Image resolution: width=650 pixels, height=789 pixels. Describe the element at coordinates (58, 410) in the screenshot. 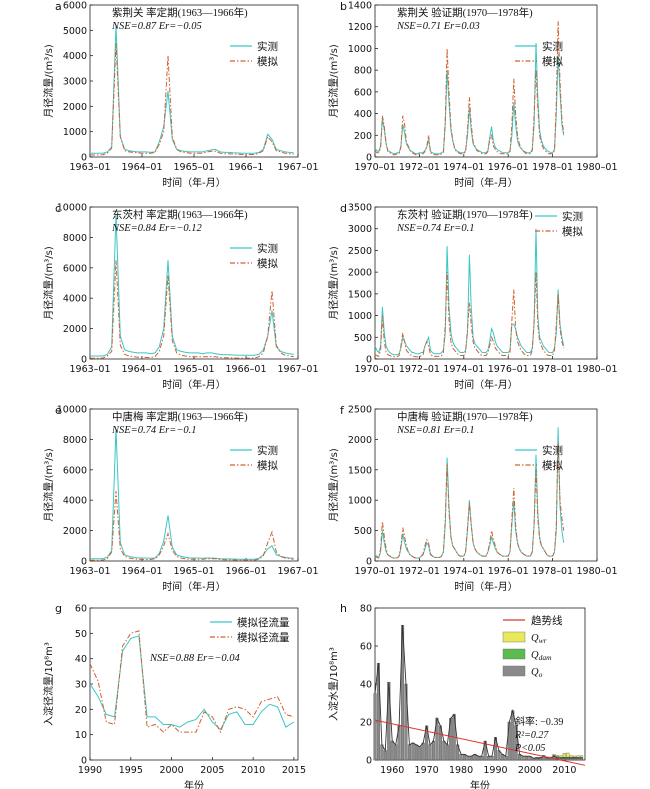

I see `panel-label-e: e` at that location.